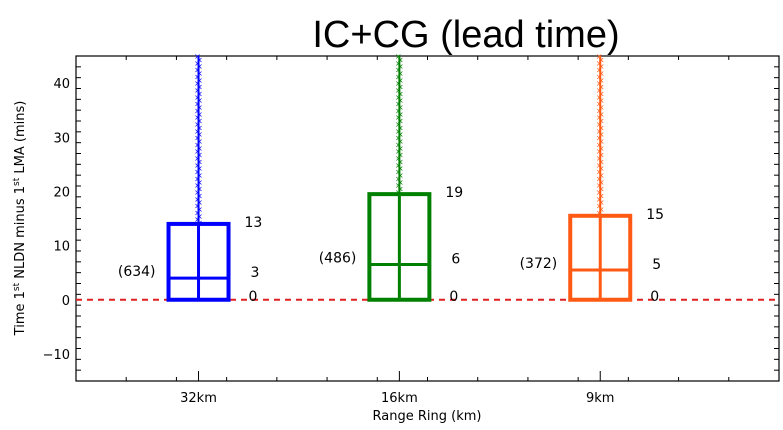 The height and width of the screenshot is (430, 783). Describe the element at coordinates (600, 398) in the screenshot. I see `x-tick-label: 9km` at that location.